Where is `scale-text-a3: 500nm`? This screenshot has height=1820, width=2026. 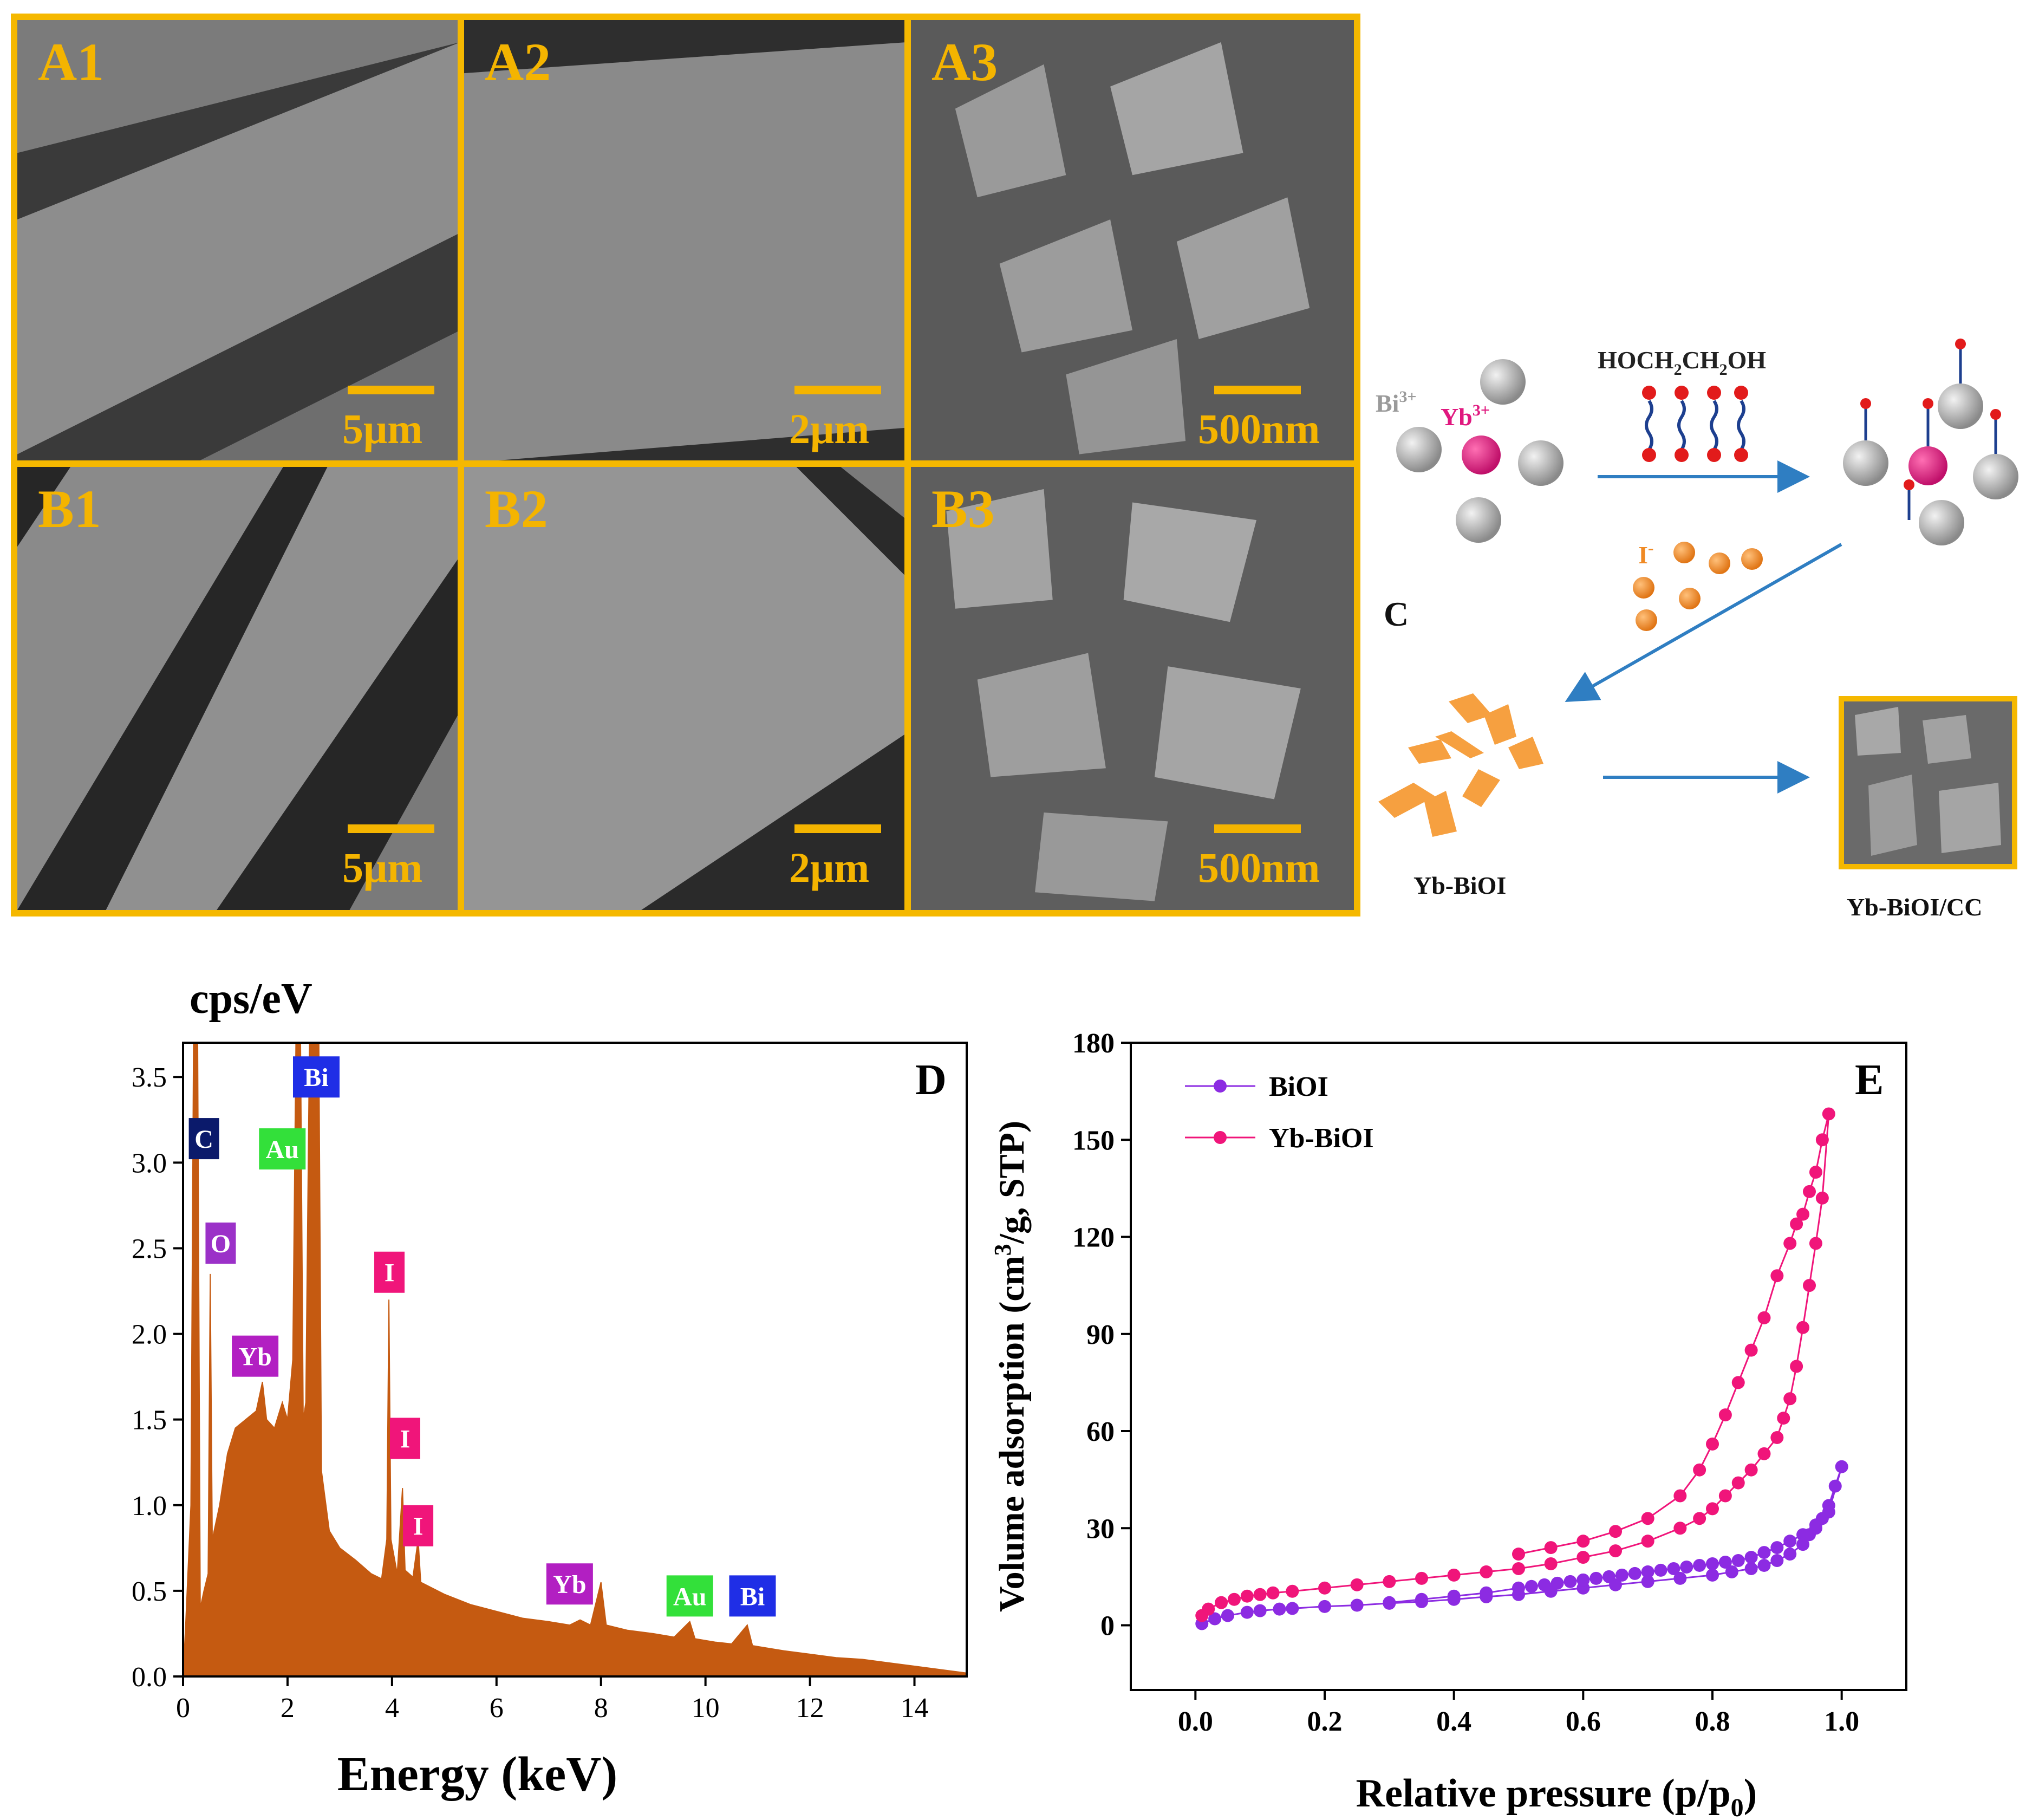
scale-text-a3: 500nm is located at coordinates (1259, 428).